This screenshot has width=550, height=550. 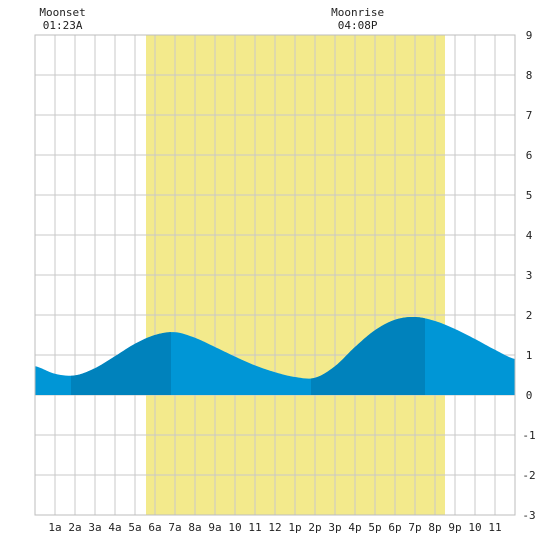 What do you see at coordinates (394, 527) in the screenshot?
I see `x-tick-label: 6p` at bounding box center [394, 527].